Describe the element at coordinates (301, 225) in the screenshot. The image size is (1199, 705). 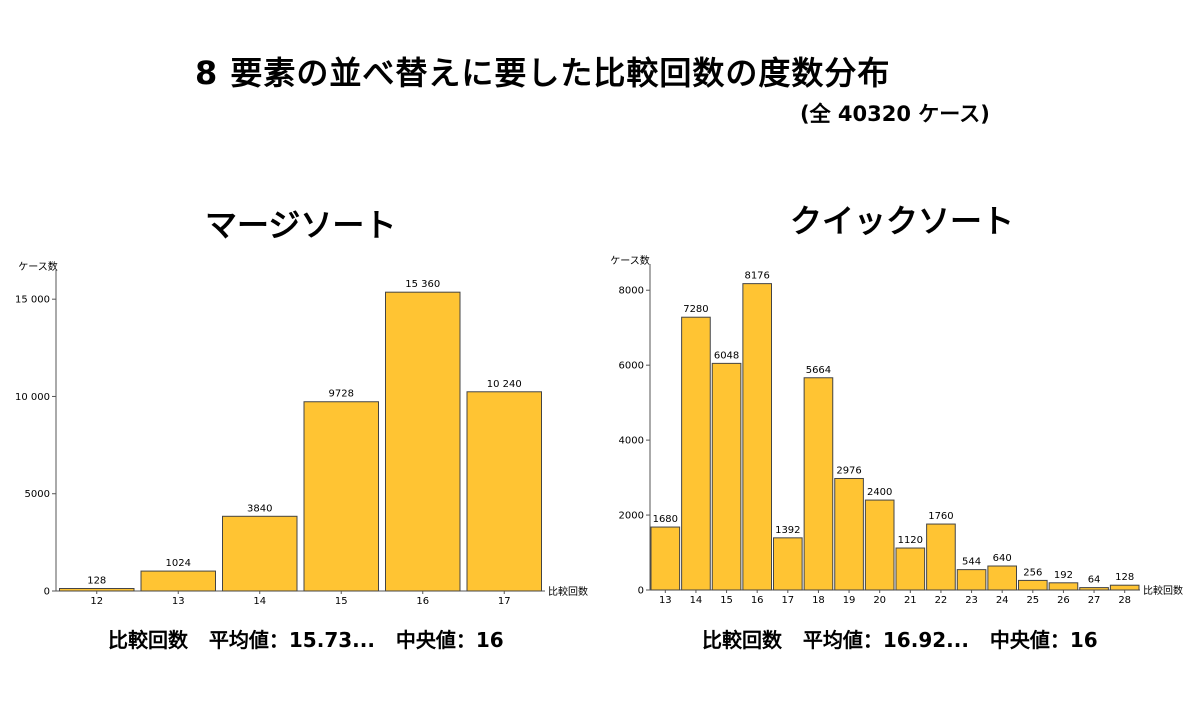
I see `merge-sort-chart-title: マージソート` at that location.